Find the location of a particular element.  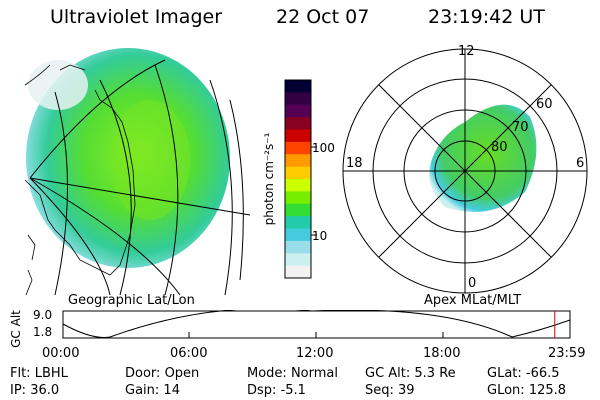

altitude-xtick-0600: 06:00 is located at coordinates (189, 353).